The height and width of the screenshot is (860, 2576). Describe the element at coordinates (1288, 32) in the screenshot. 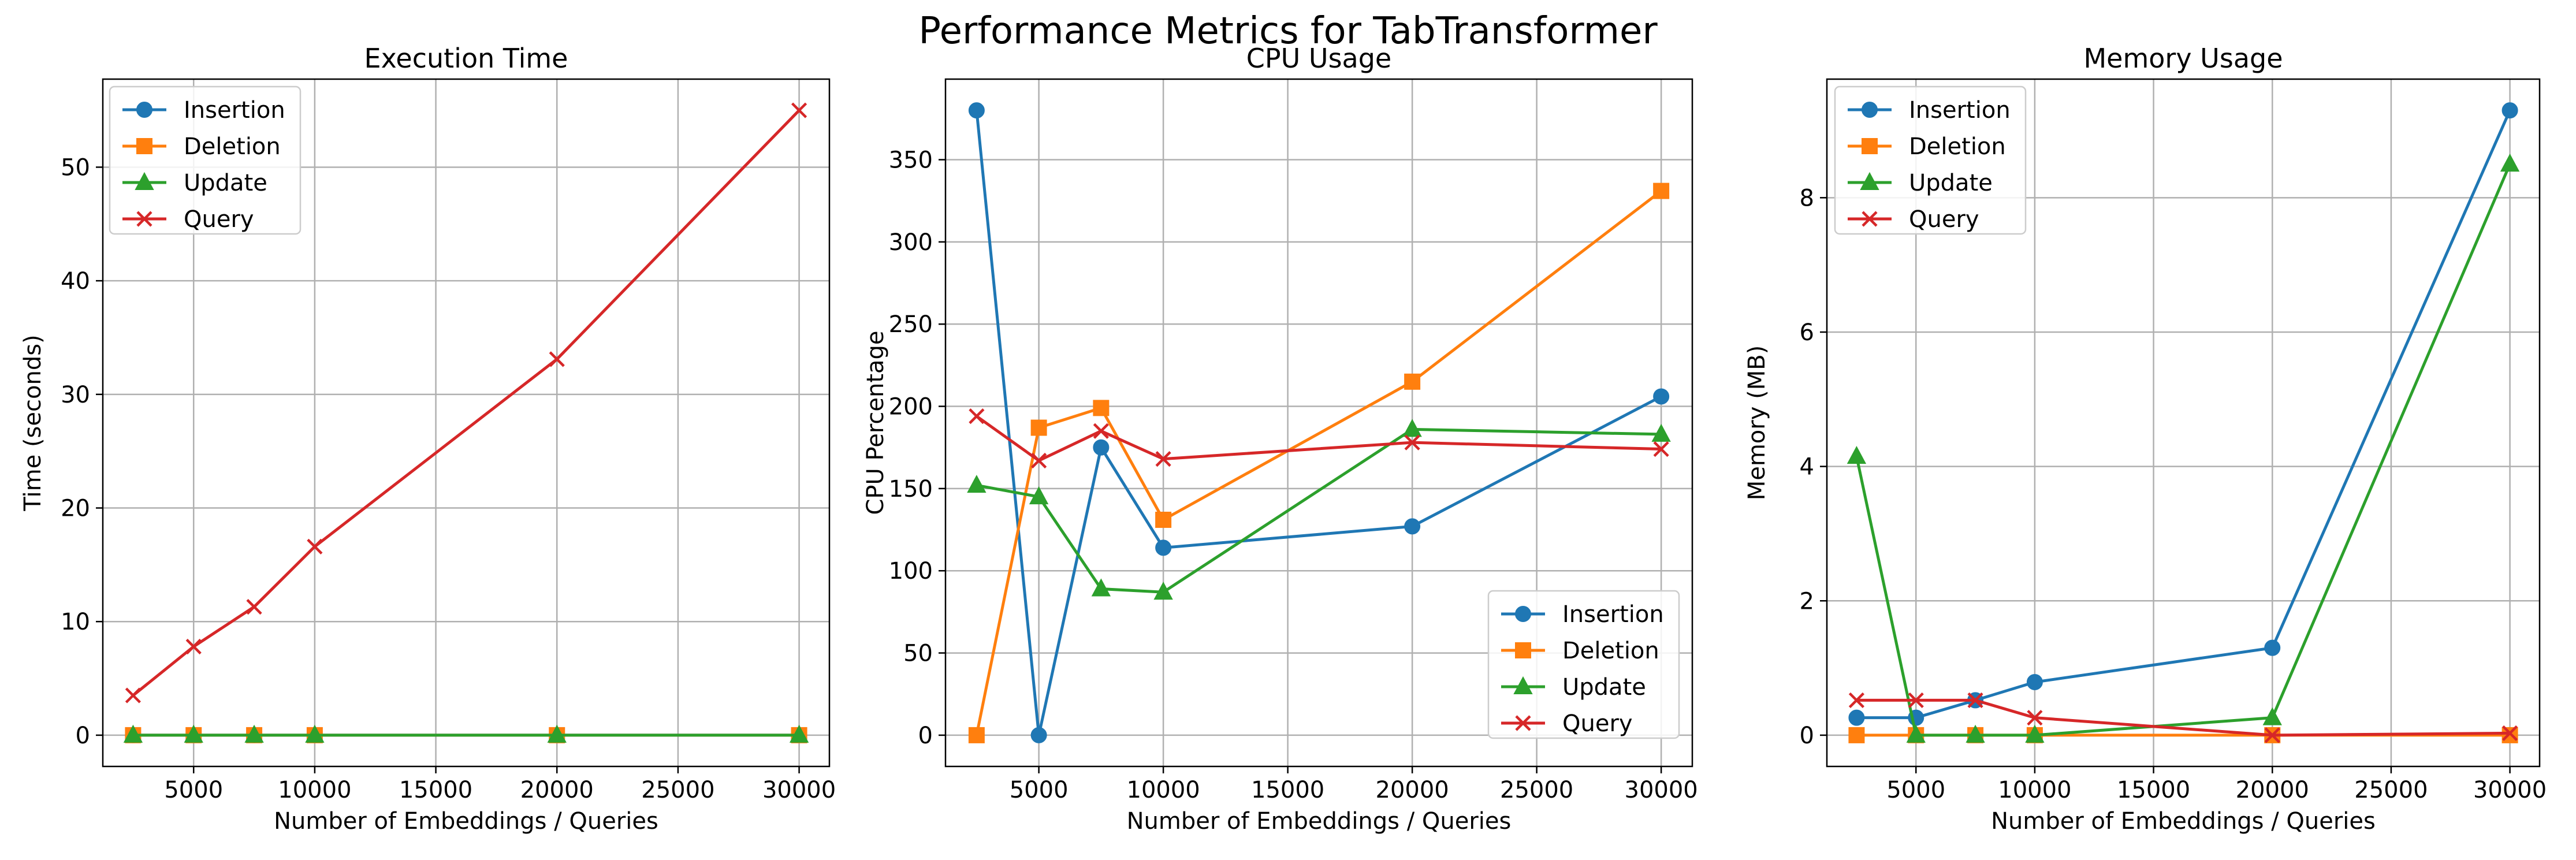

I see `figure-title: Performance Metrics for TabTransformer` at that location.